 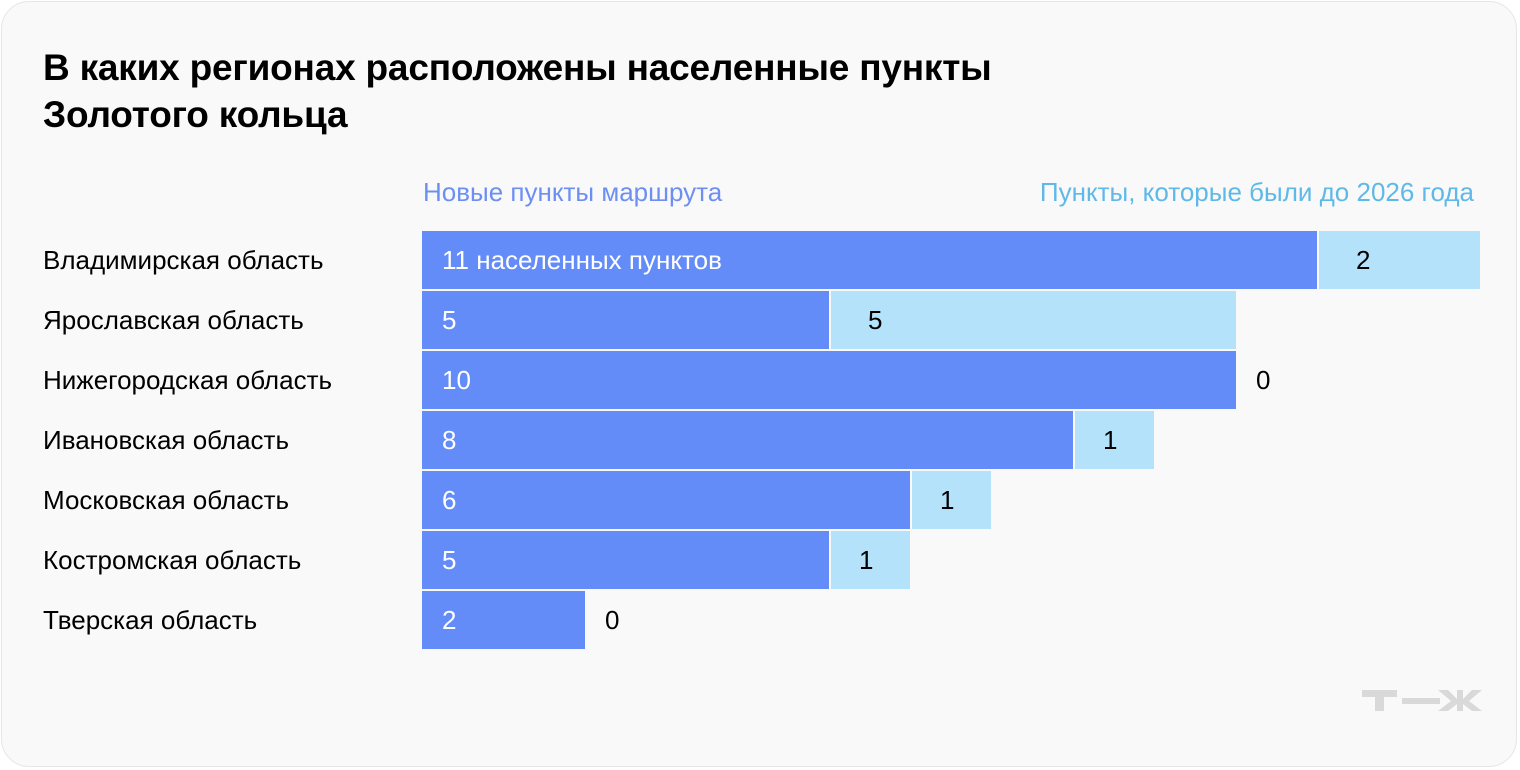 What do you see at coordinates (183, 260) in the screenshot?
I see `region-label: Владимирская область` at bounding box center [183, 260].